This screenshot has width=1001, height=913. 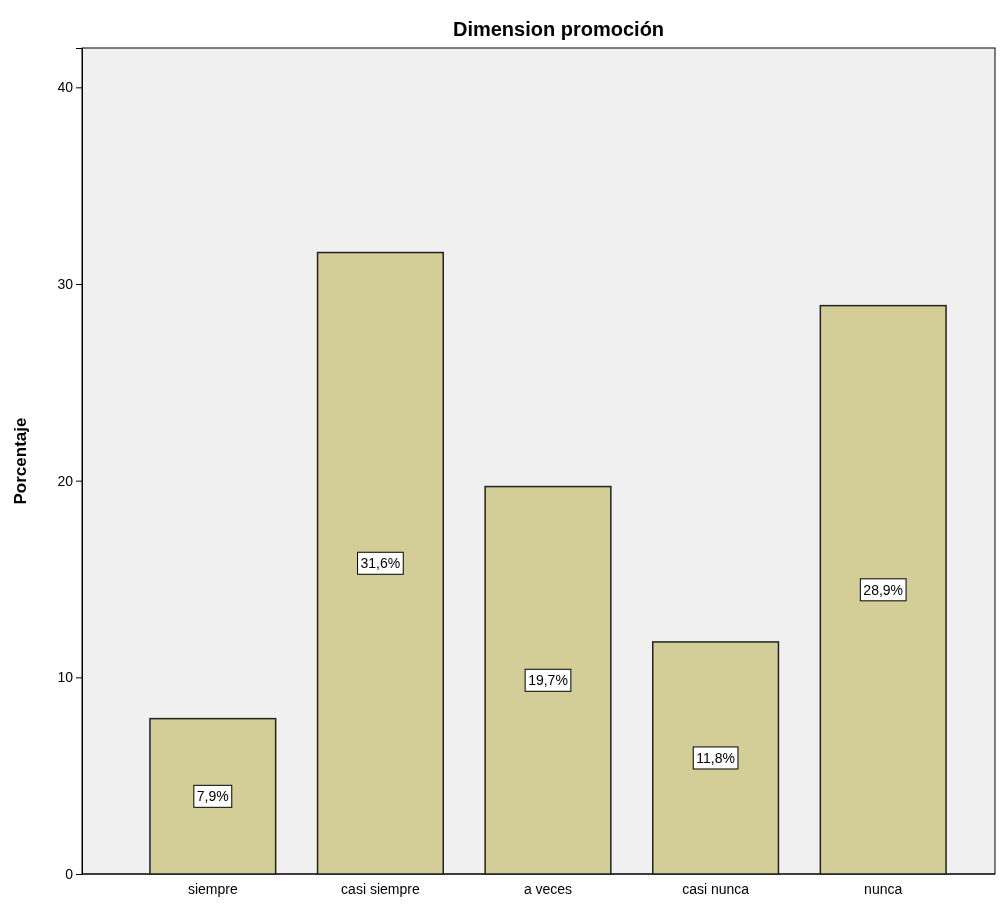 I want to click on x-tick-label: casi nunca, so click(x=716, y=888).